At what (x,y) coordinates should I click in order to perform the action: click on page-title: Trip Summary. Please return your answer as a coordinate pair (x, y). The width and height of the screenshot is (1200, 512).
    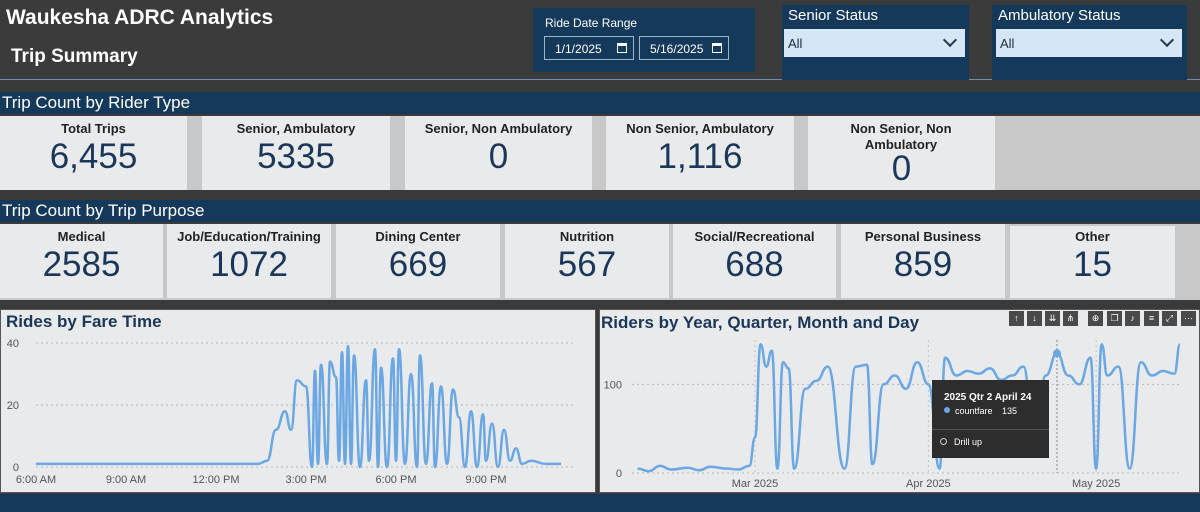
    Looking at the image, I should click on (74, 56).